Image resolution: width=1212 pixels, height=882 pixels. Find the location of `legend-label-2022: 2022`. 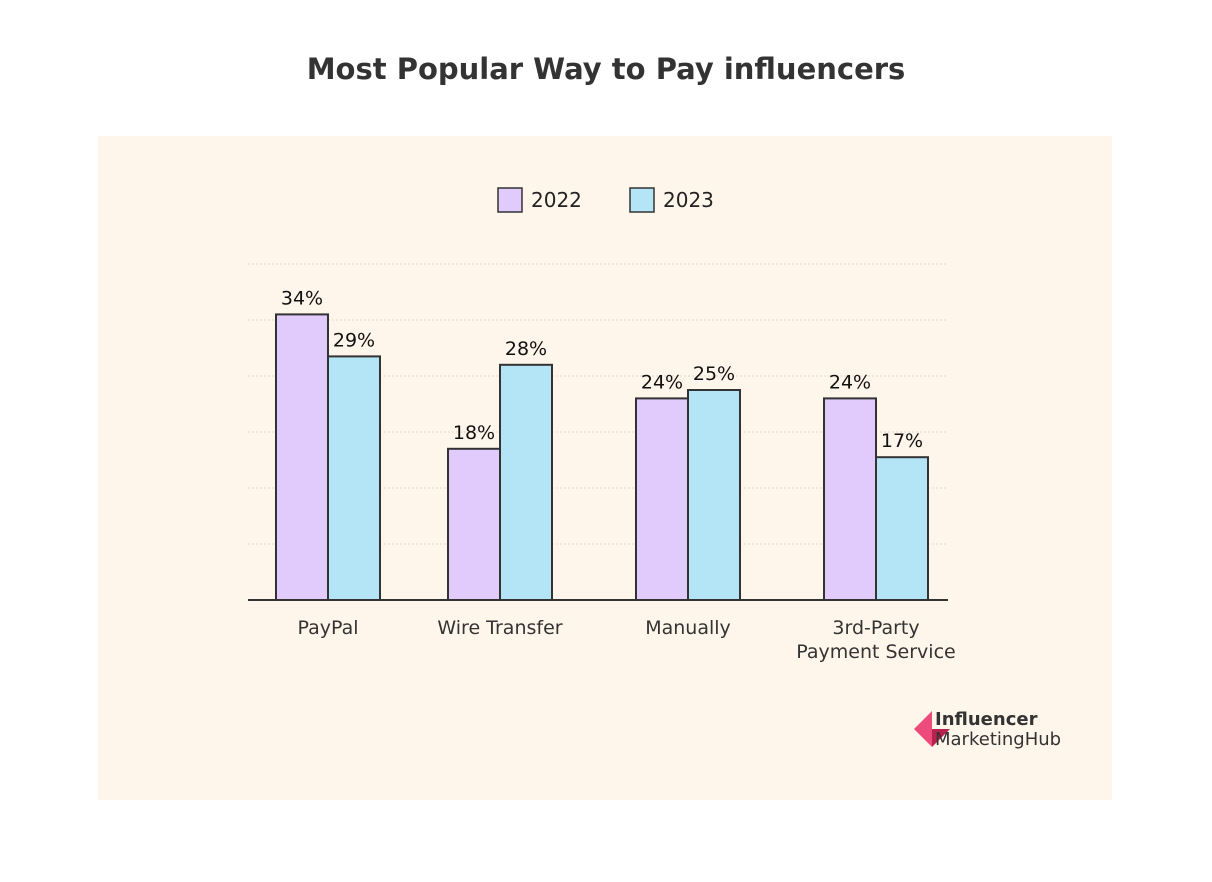

legend-label-2022: 2022 is located at coordinates (556, 200).